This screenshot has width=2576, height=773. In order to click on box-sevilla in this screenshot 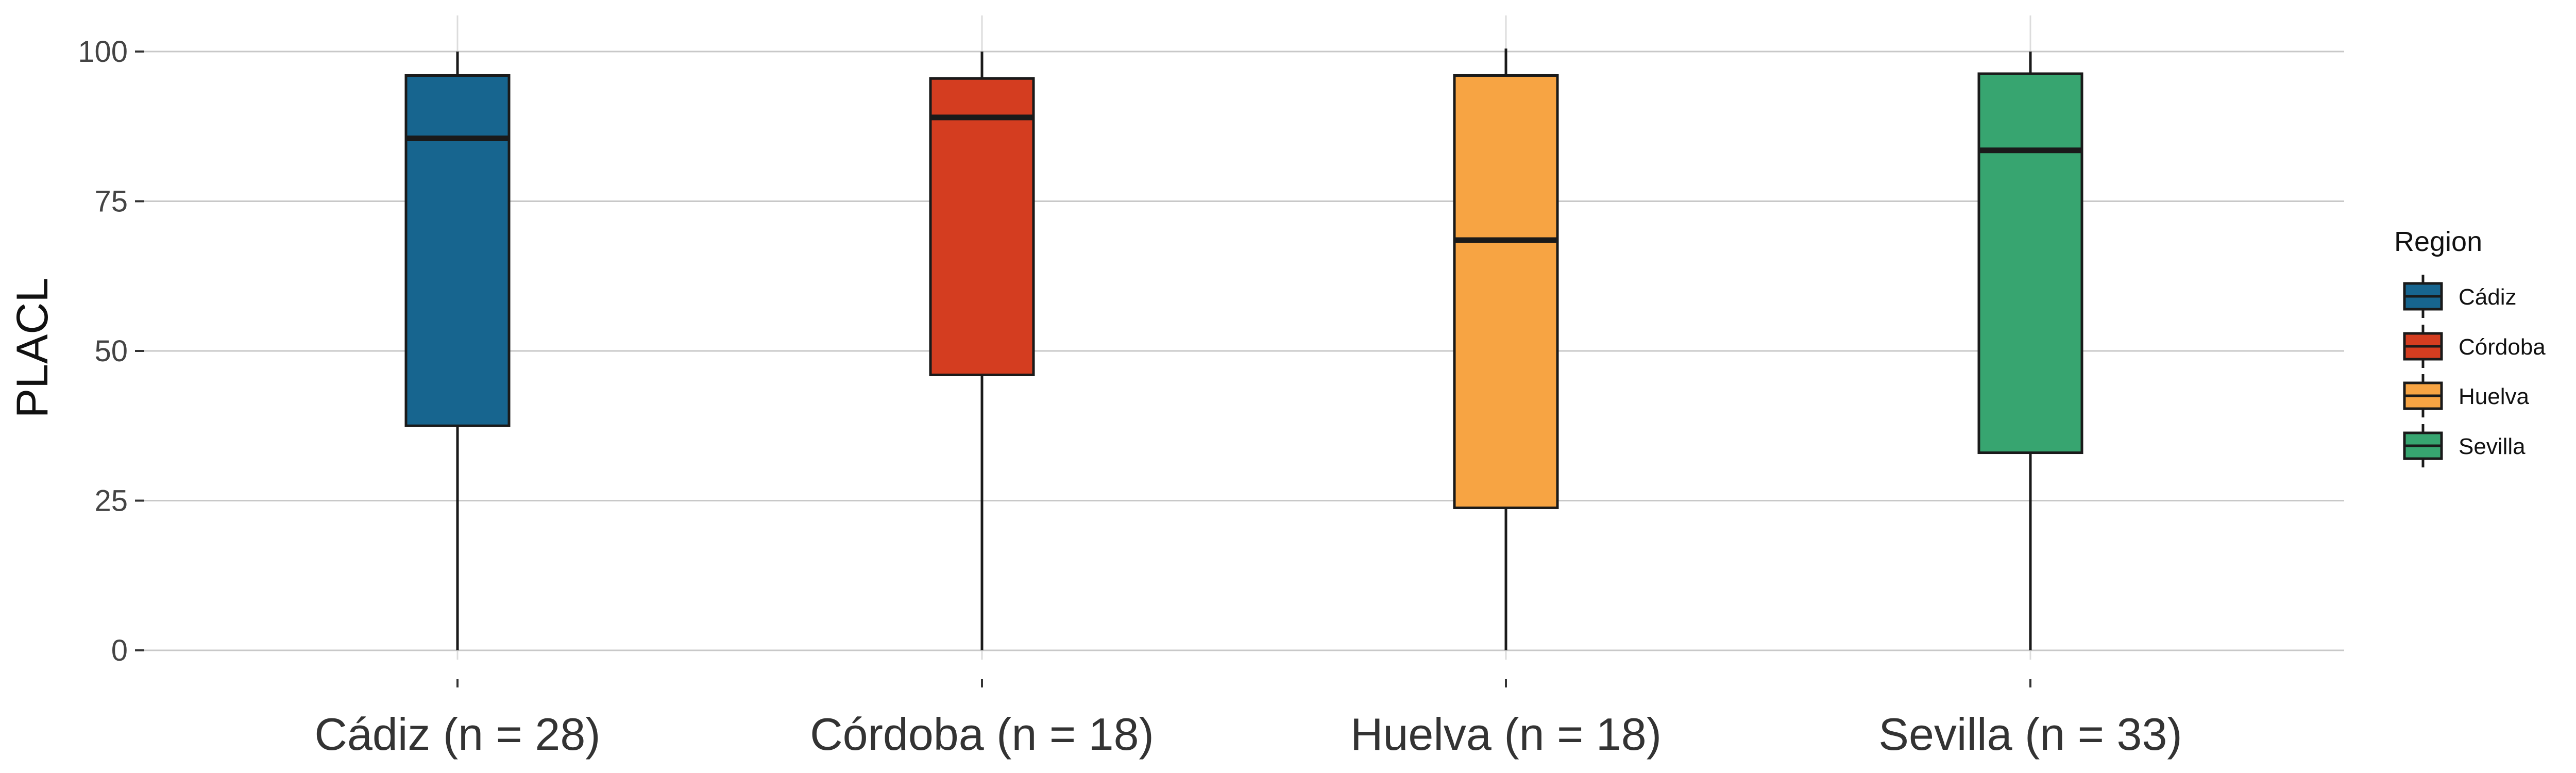, I will do `click(2030, 351)`.